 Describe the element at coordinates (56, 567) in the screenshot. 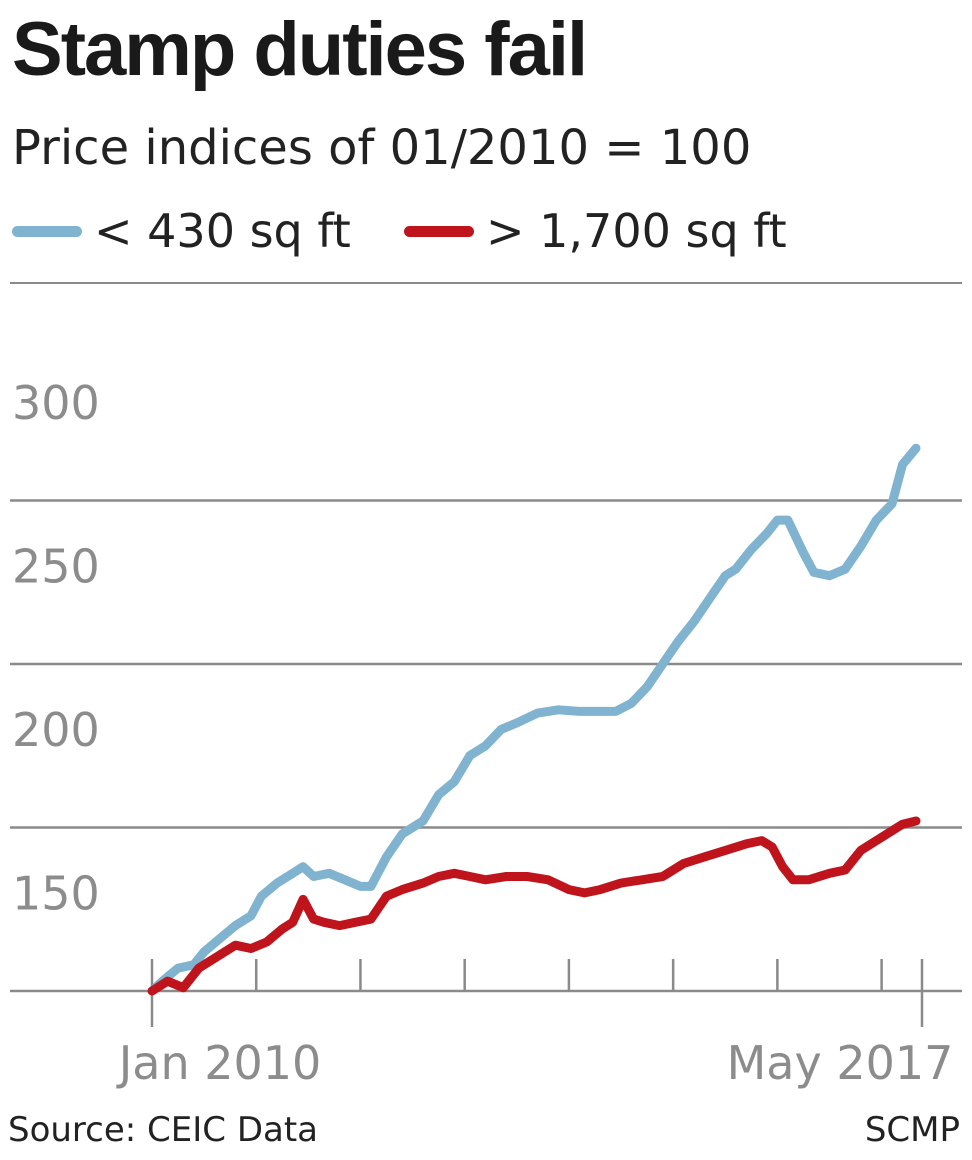

I see `y-tick-label-250: 250` at that location.